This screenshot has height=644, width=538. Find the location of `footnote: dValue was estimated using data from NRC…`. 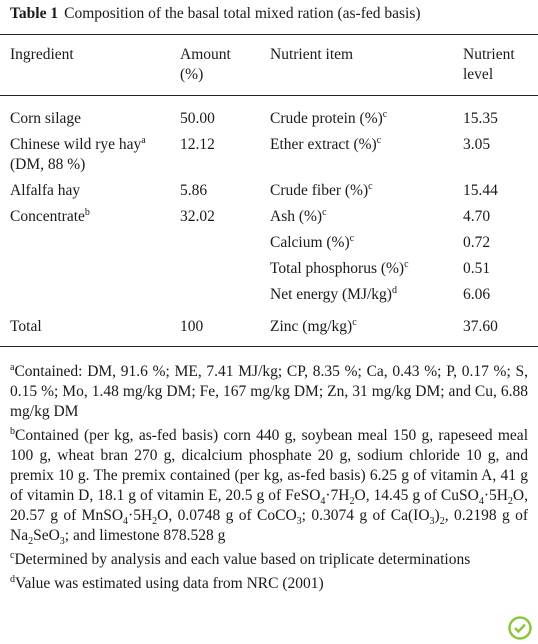

footnote: dValue was estimated using data from NRC… is located at coordinates (269, 584).